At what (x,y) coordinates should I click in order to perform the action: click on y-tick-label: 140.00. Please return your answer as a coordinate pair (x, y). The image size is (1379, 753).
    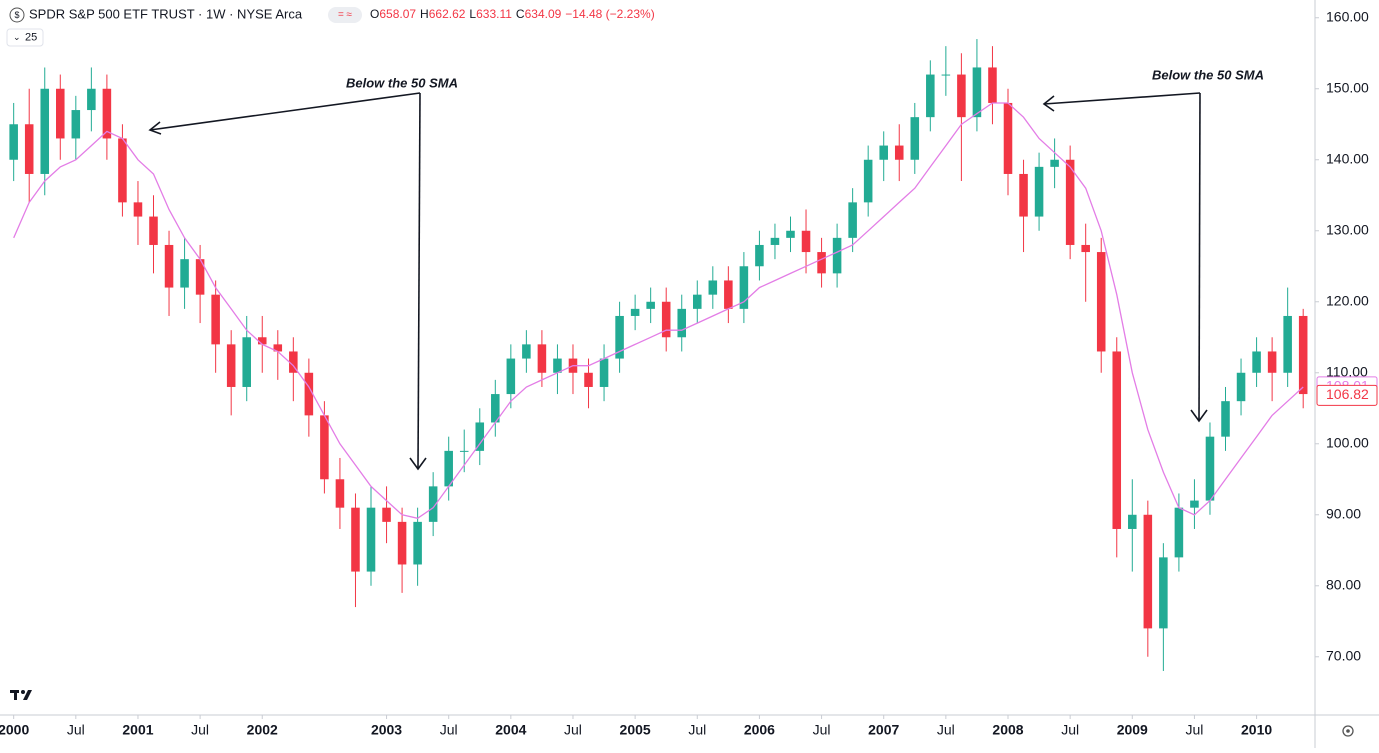
    Looking at the image, I should click on (1347, 158).